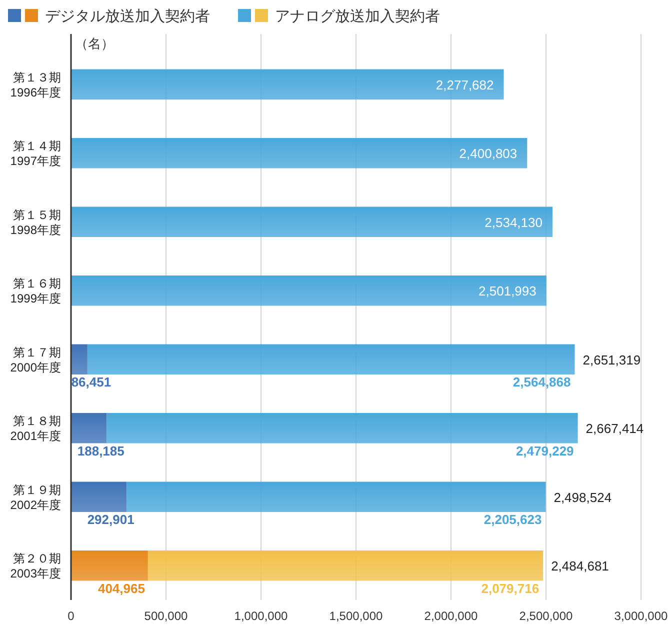  Describe the element at coordinates (510, 588) in the screenshot. I see `data-label: 2,079,716` at that location.